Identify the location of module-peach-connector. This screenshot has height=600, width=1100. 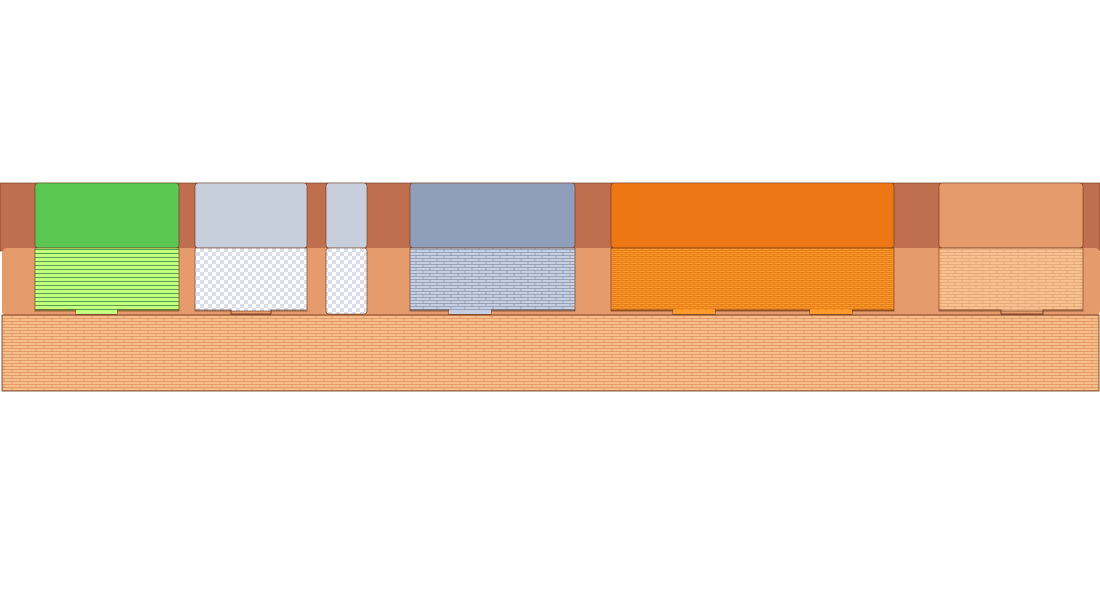
(1011, 312).